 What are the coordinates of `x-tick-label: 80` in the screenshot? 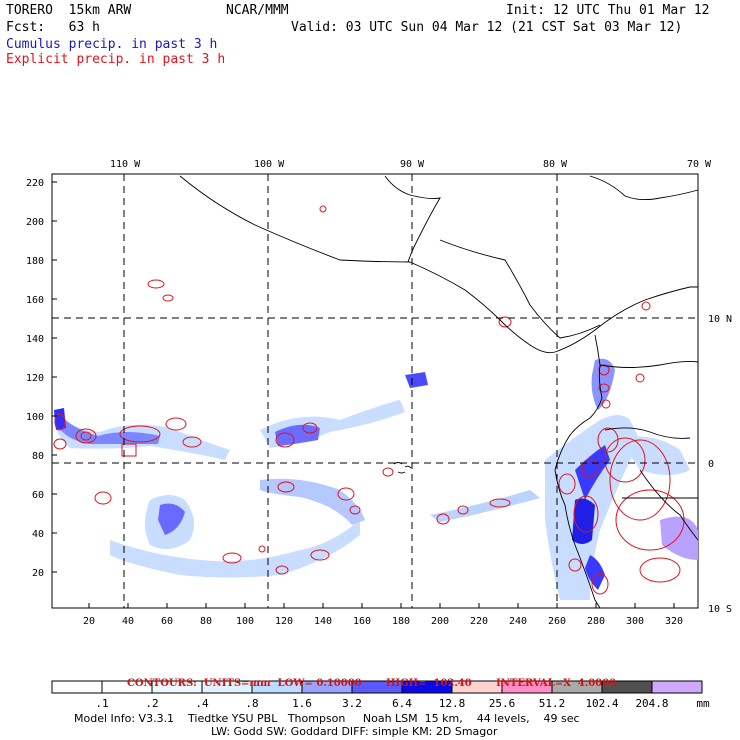 It's located at (206, 621).